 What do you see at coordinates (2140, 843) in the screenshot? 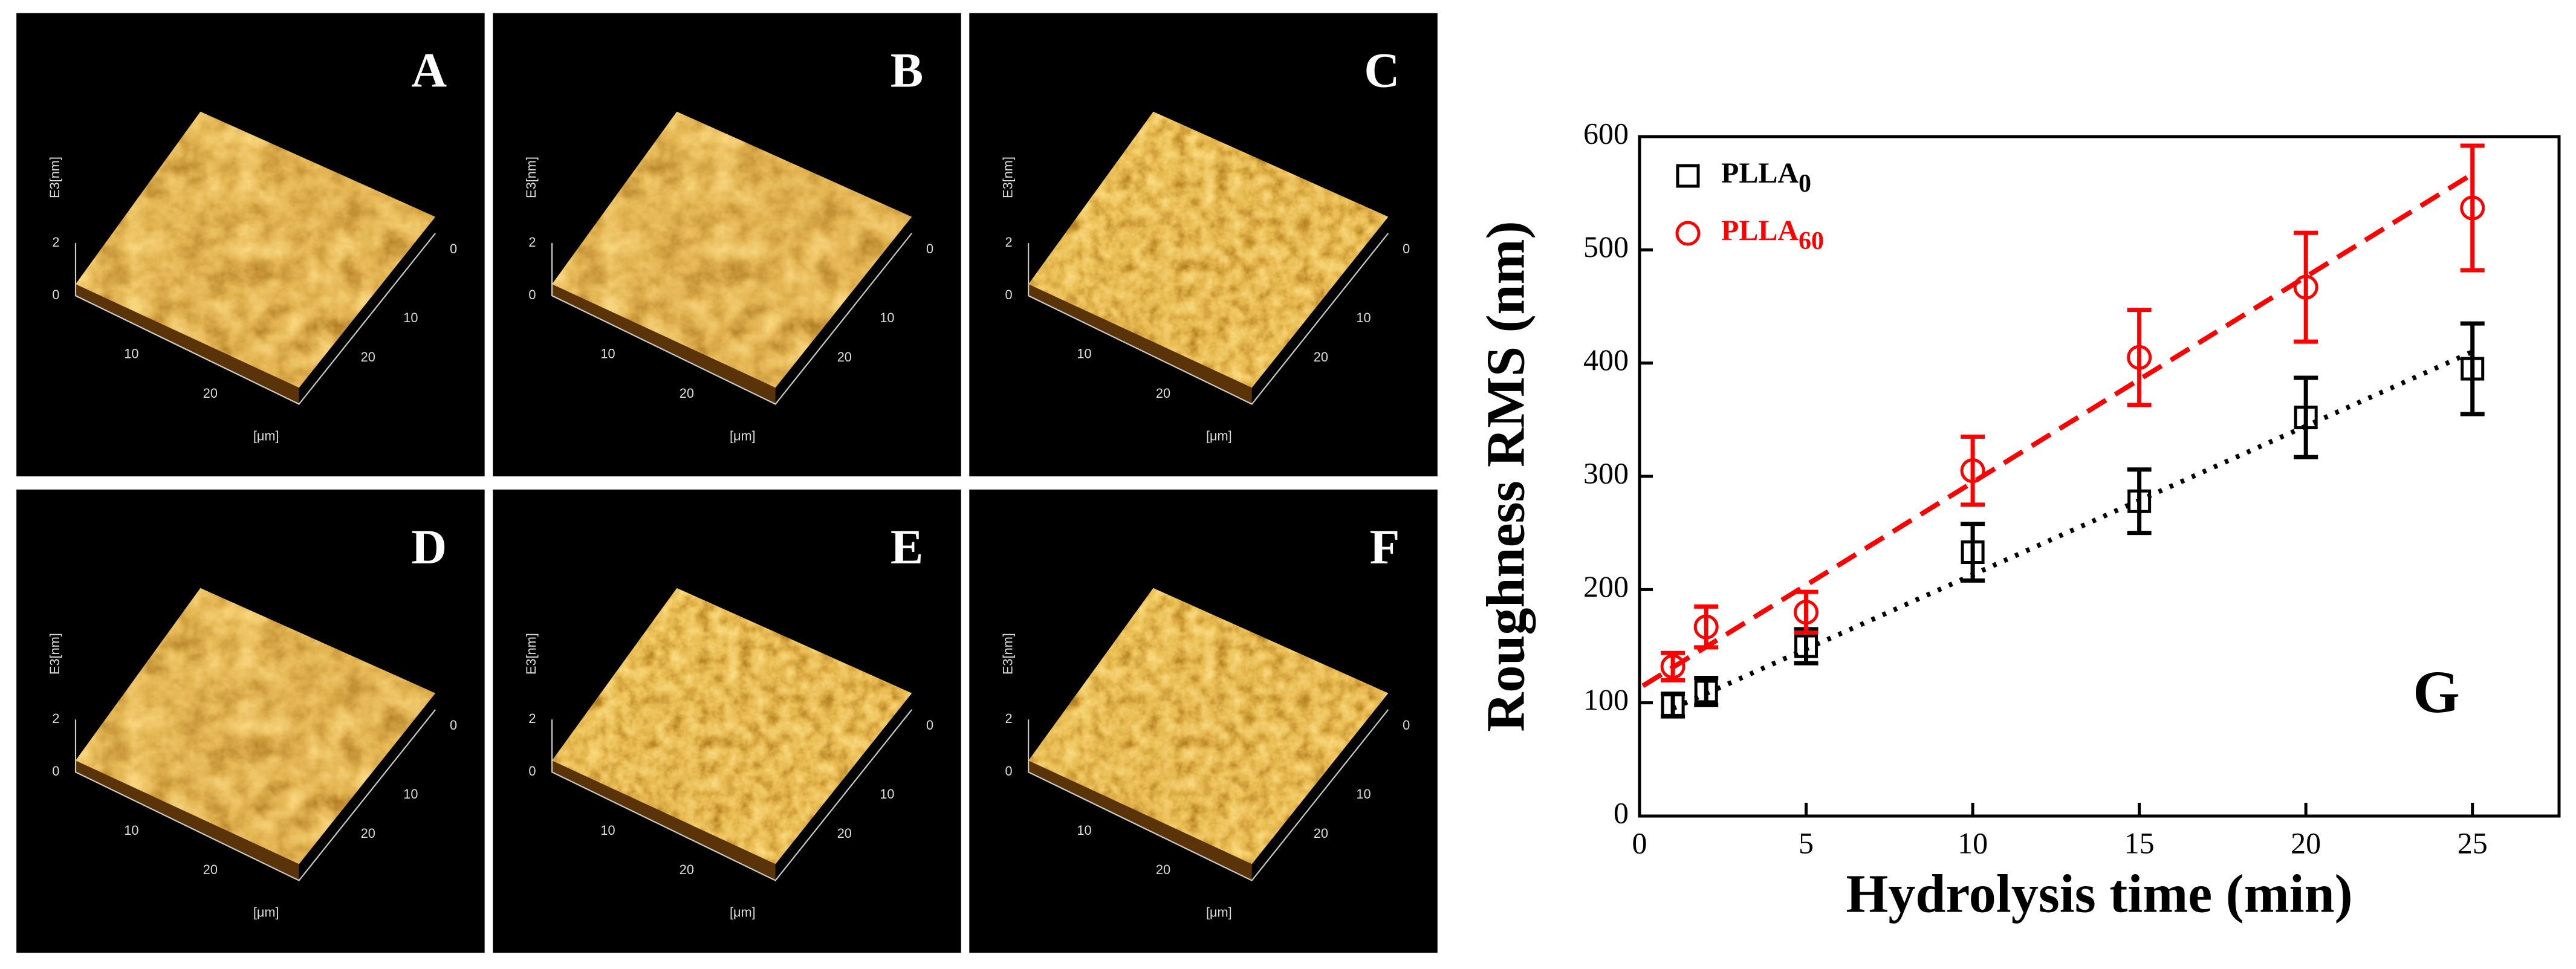
I see `x-tick-label: 15` at bounding box center [2140, 843].